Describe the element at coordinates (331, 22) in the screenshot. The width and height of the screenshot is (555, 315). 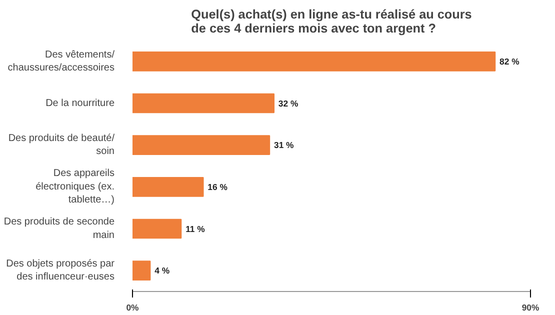
I see `chart-title: Quel(s) achat(s) en ligne as-tu réalisé au cours de ces 4 derniers mois avec ton argent ?` at that location.